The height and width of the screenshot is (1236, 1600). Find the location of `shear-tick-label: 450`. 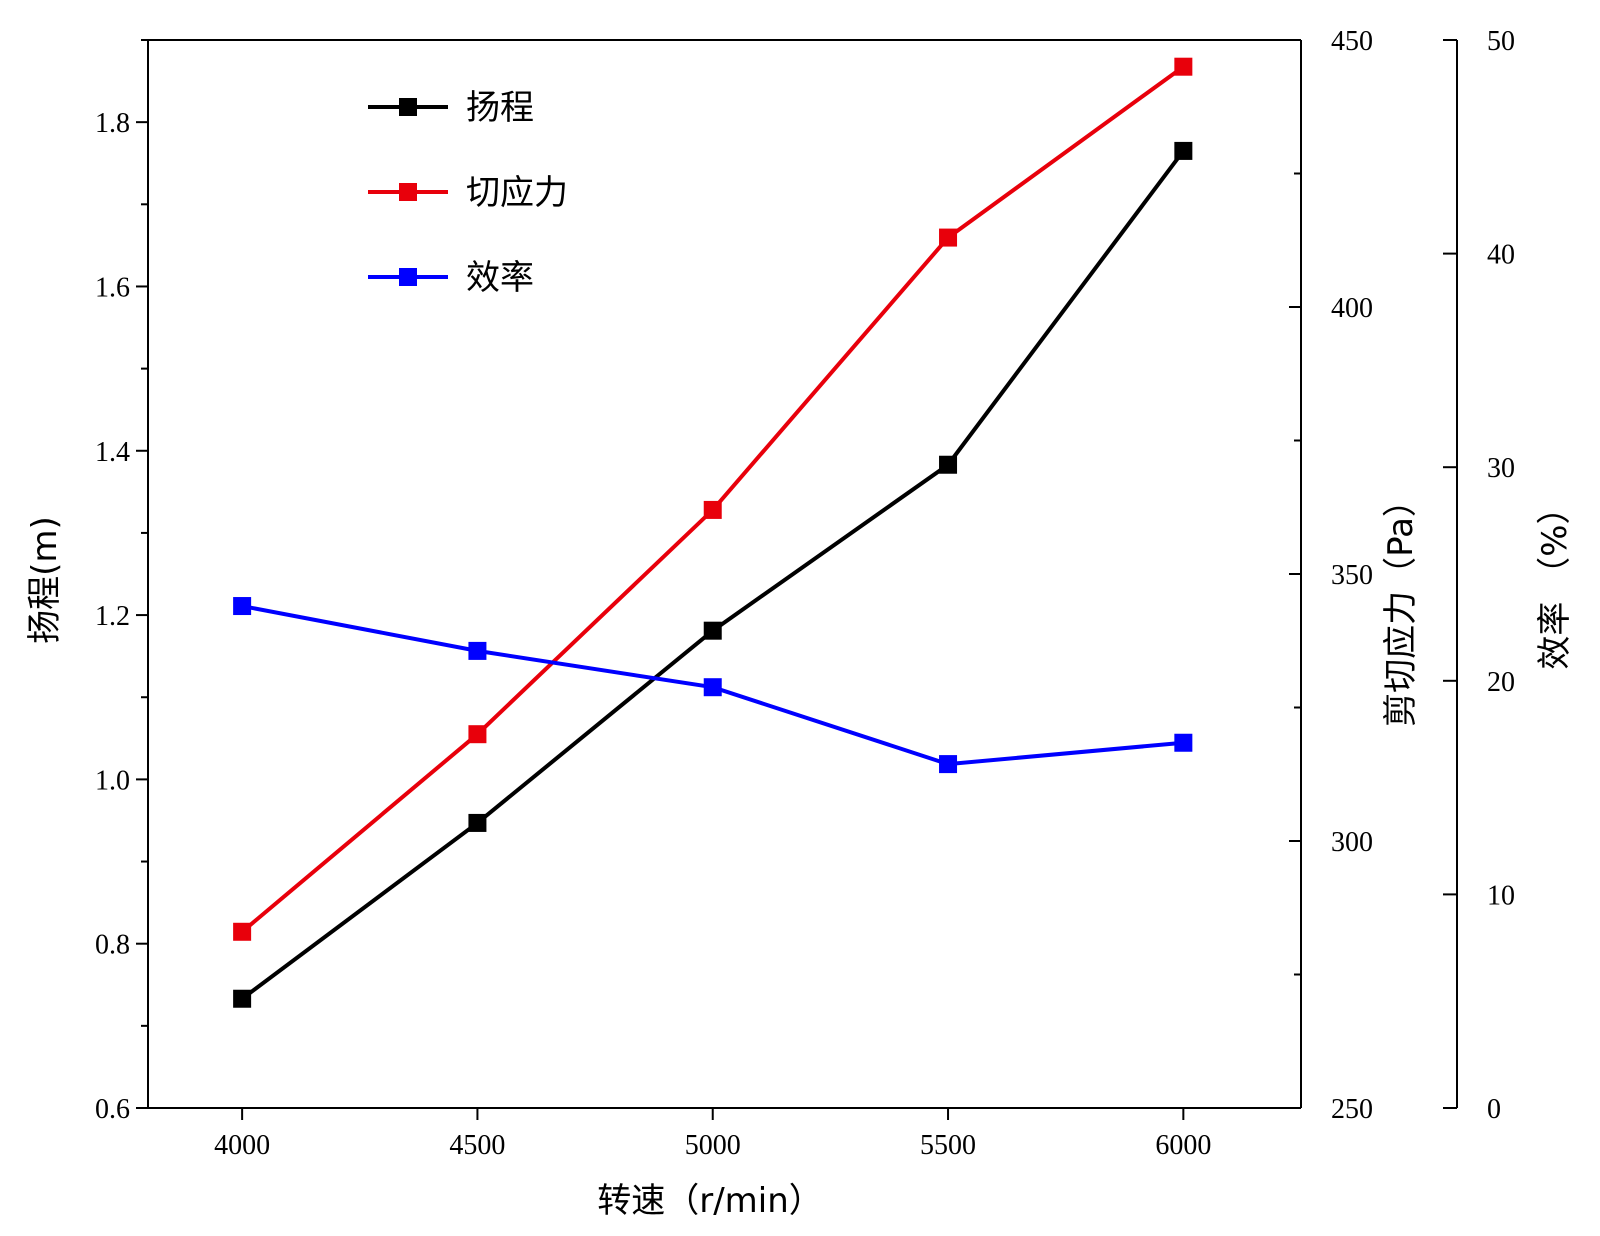

shear-tick-label: 450 is located at coordinates (1352, 41).